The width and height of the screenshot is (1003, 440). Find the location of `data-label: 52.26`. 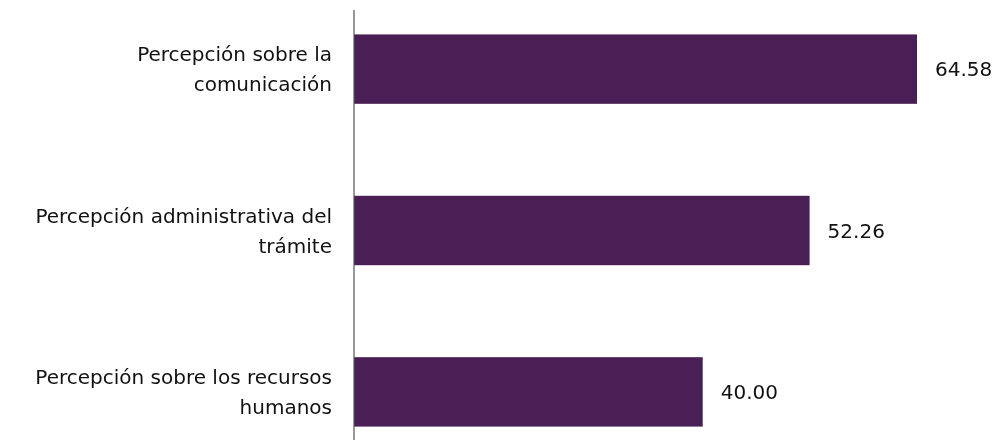

data-label: 52.26 is located at coordinates (856, 230).